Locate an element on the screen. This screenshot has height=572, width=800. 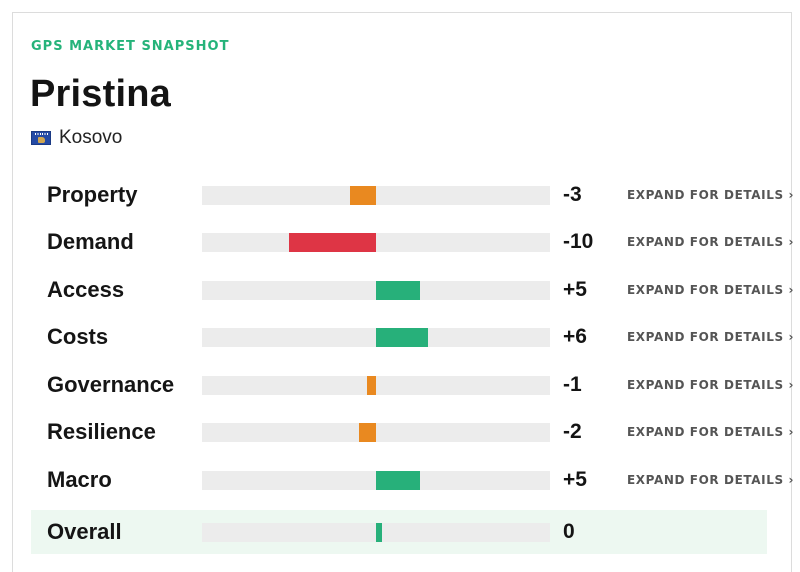
metric-label: Access is located at coordinates (86, 289).